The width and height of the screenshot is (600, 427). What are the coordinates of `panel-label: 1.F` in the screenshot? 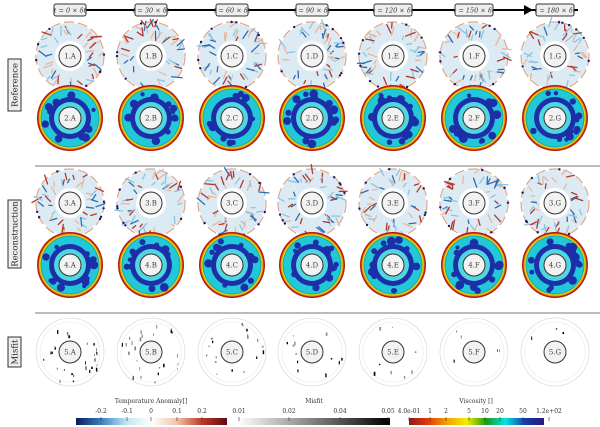 It's located at (474, 57).